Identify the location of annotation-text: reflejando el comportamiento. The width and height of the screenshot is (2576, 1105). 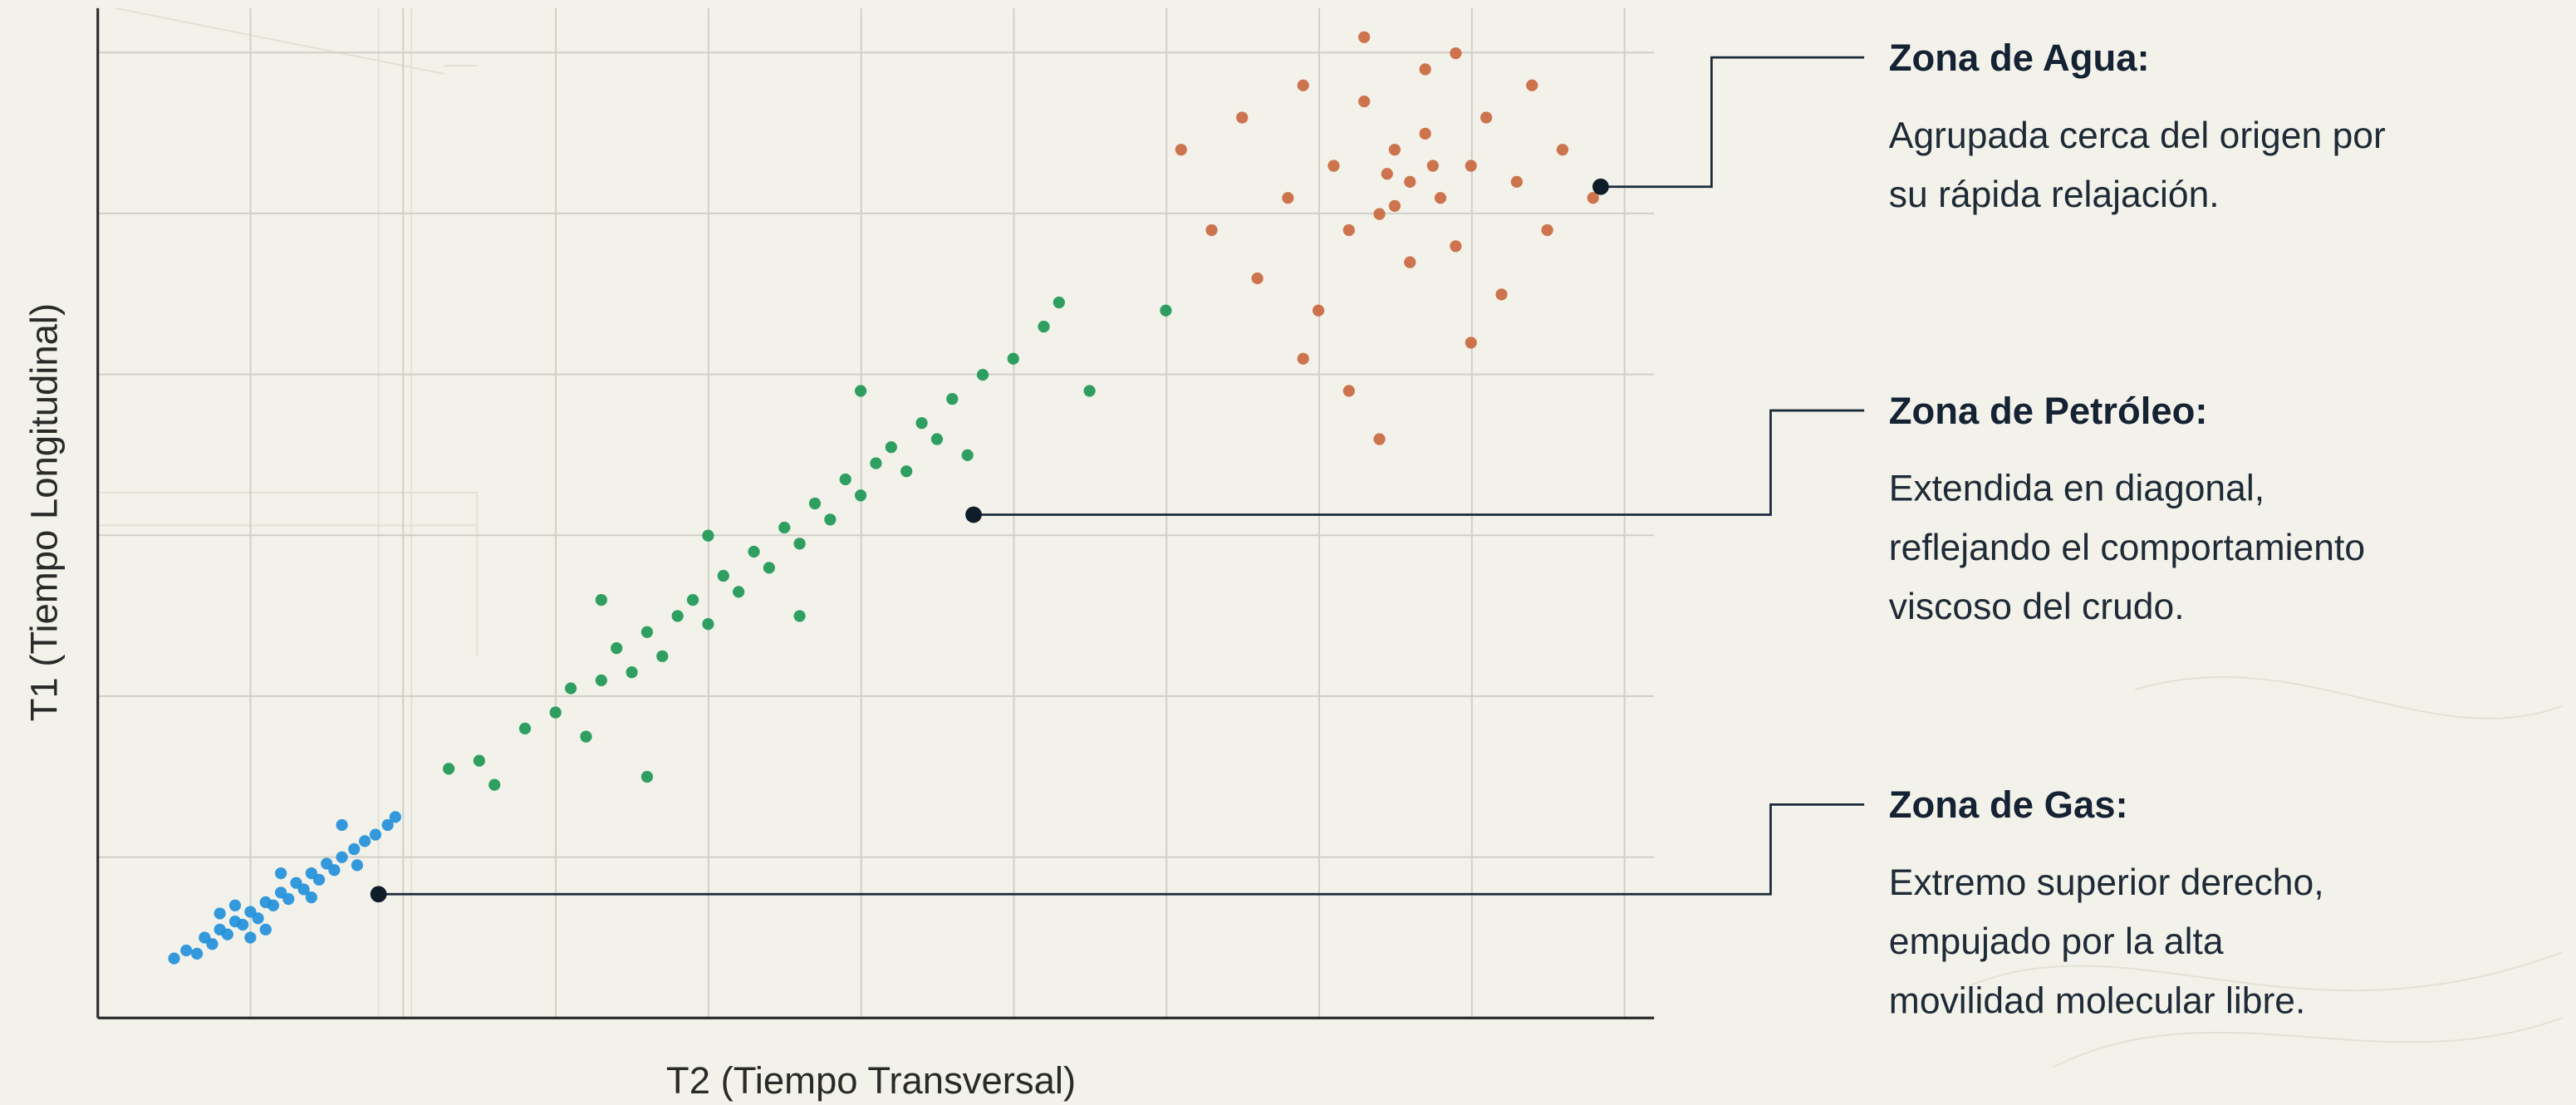
(2127, 548).